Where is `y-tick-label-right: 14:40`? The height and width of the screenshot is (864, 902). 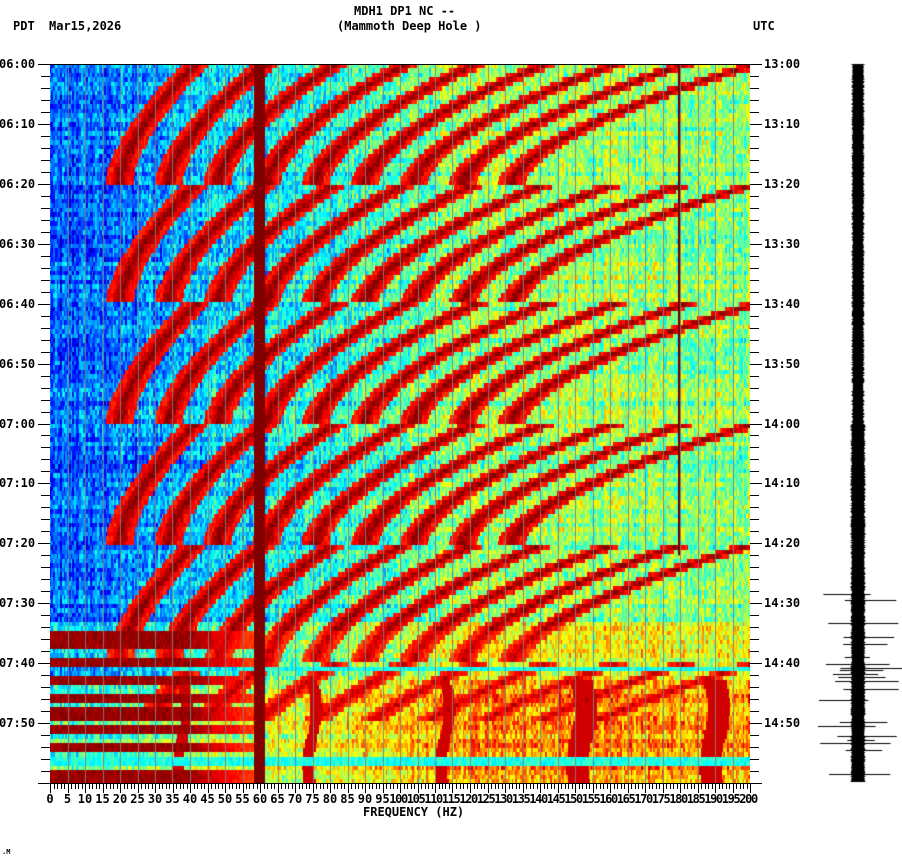 y-tick-label-right: 14:40 is located at coordinates (782, 663).